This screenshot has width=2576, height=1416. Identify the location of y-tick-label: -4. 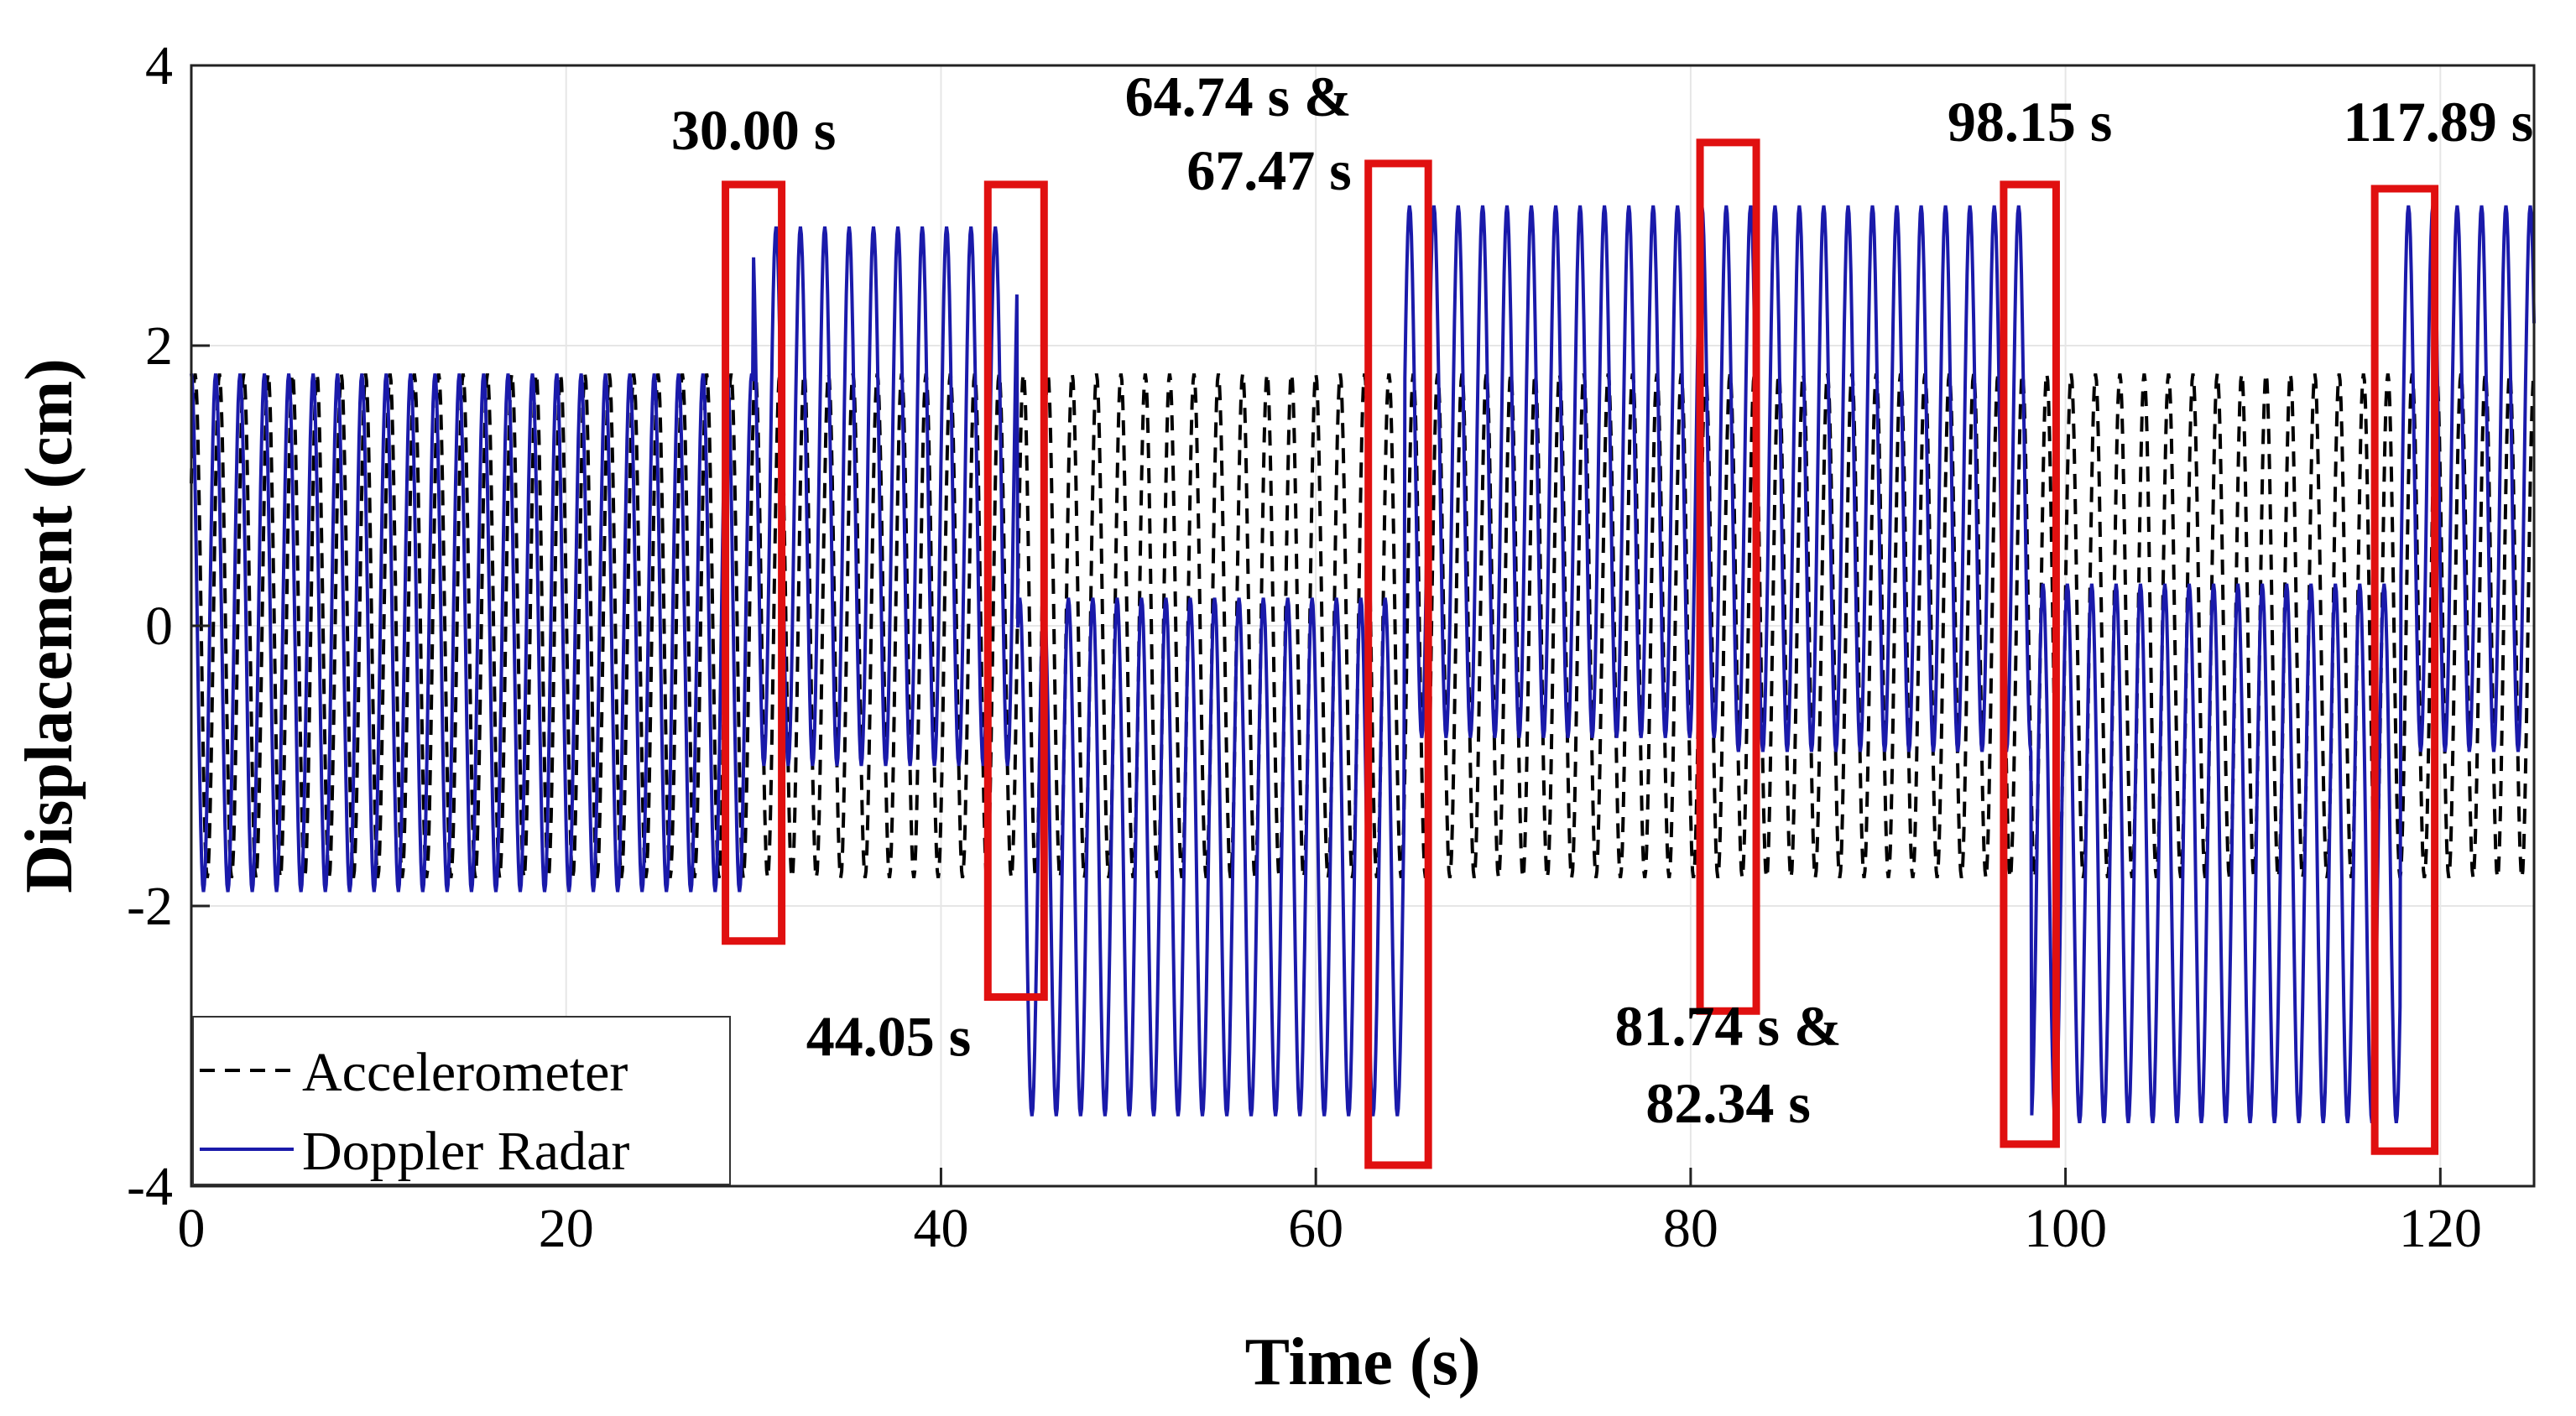
(150, 1186).